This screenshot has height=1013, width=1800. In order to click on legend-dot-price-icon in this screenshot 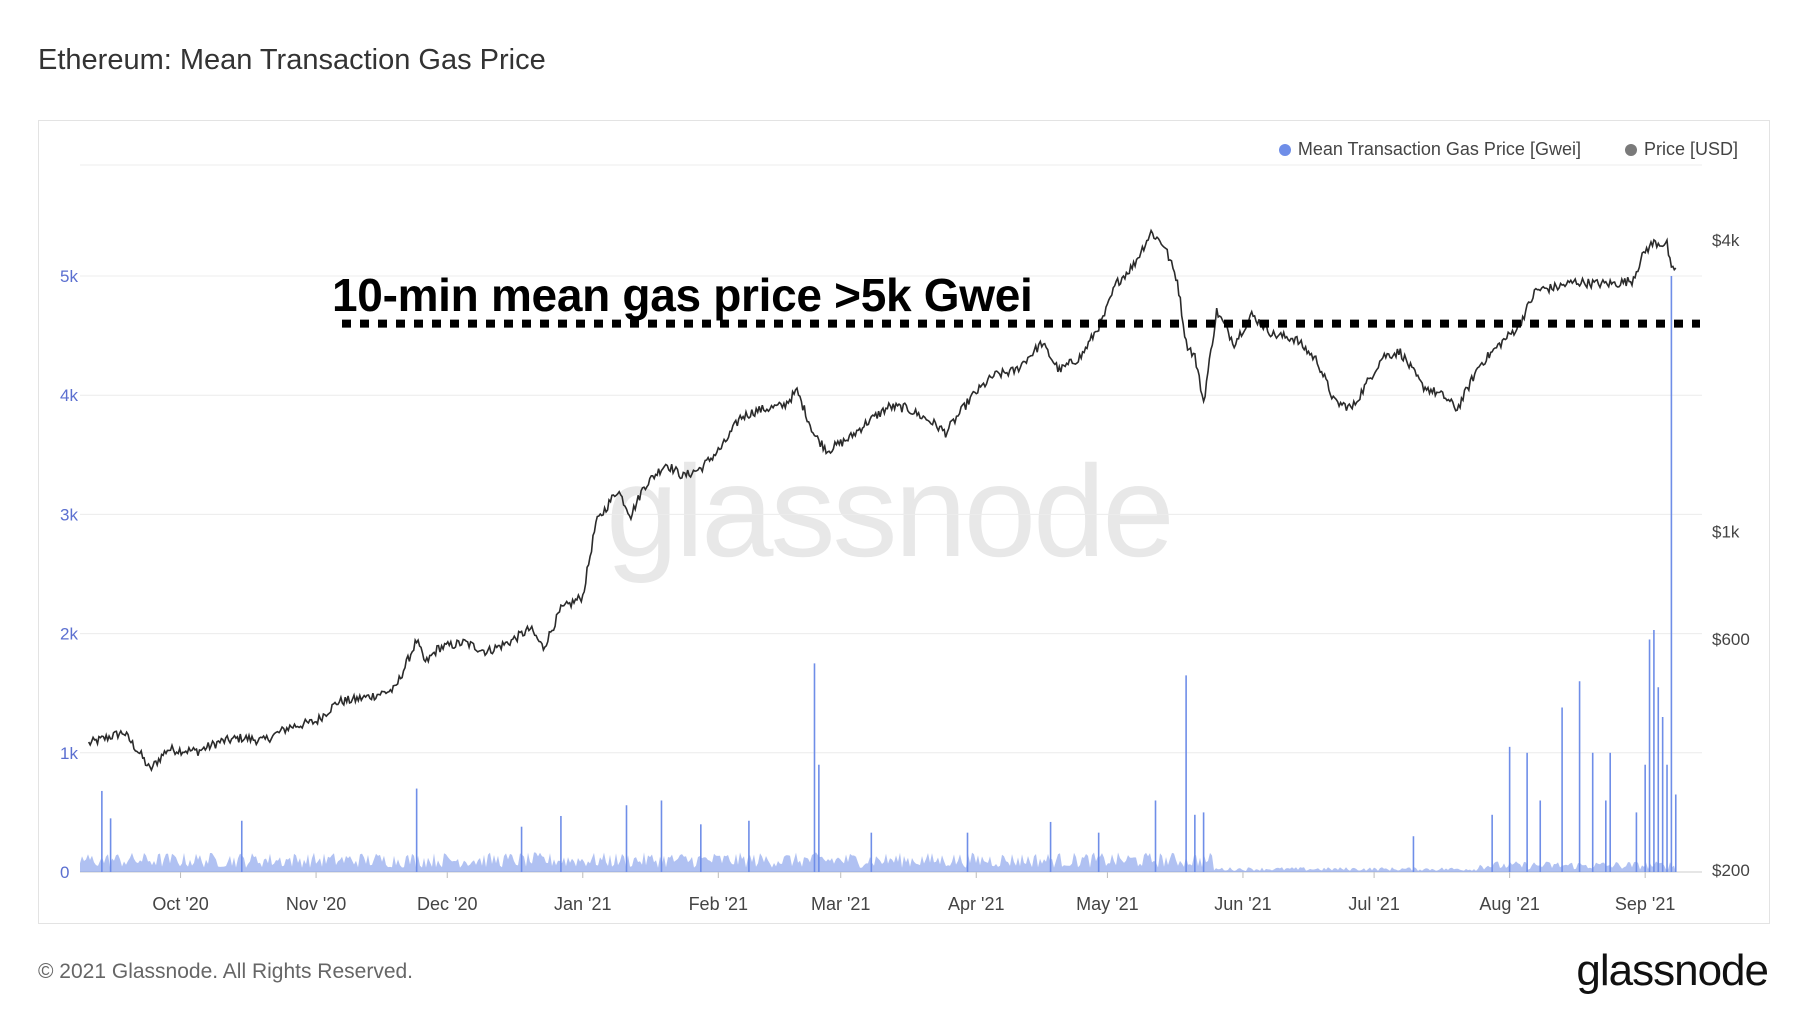, I will do `click(1630, 149)`.